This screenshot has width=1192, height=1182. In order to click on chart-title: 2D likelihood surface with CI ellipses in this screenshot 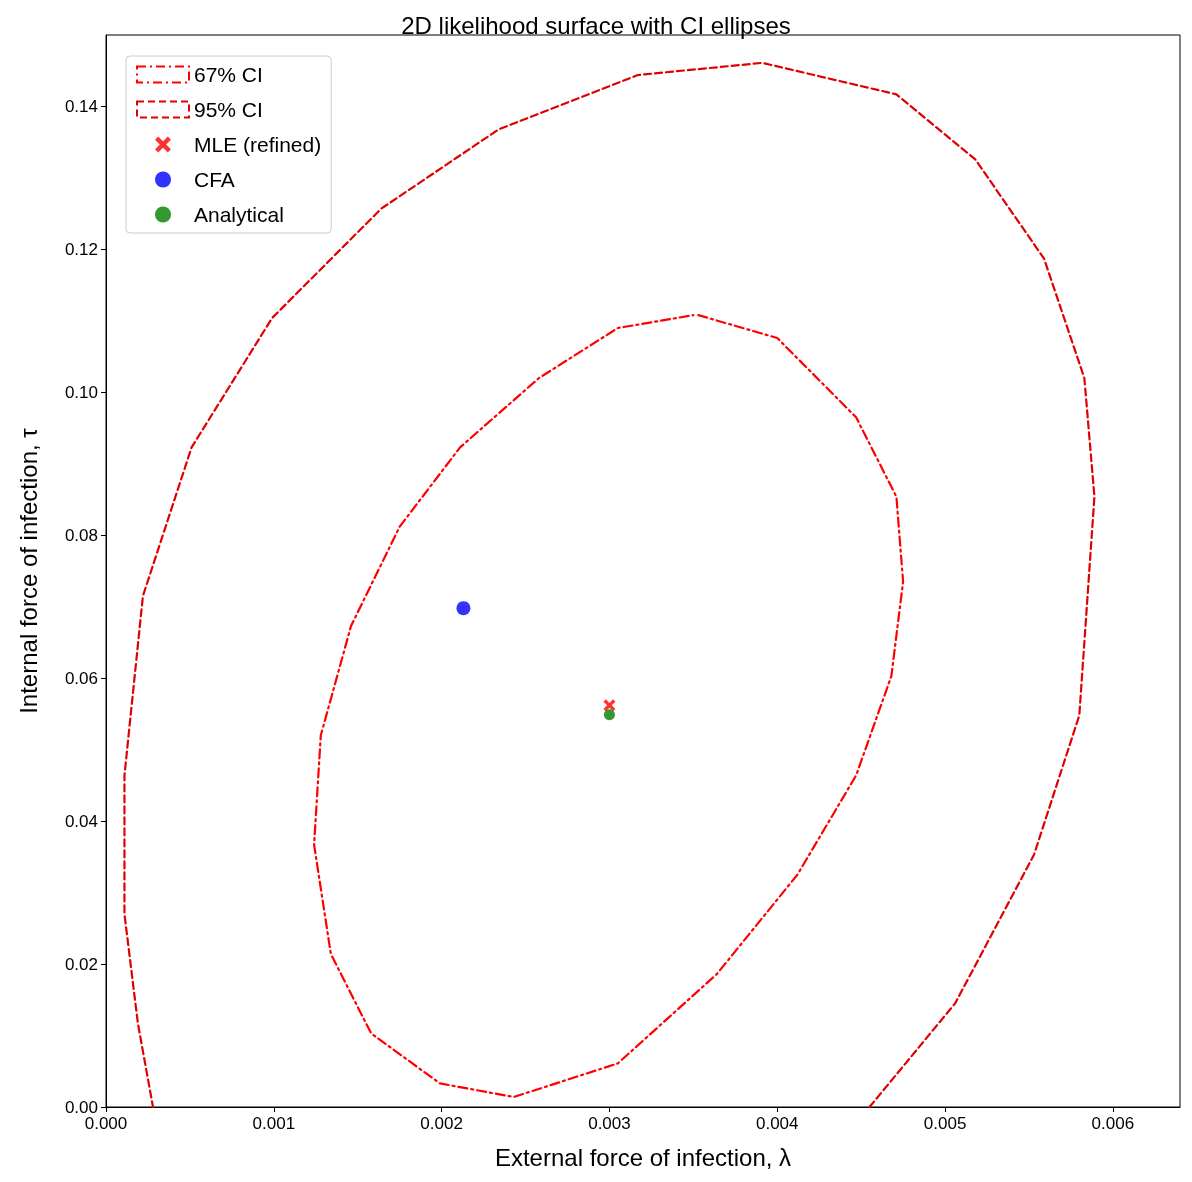, I will do `click(596, 25)`.